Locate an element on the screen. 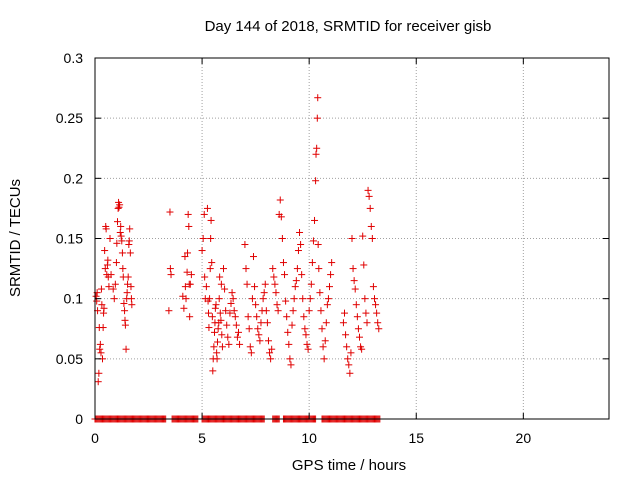  y-tick-label: 0.1 is located at coordinates (74, 299).